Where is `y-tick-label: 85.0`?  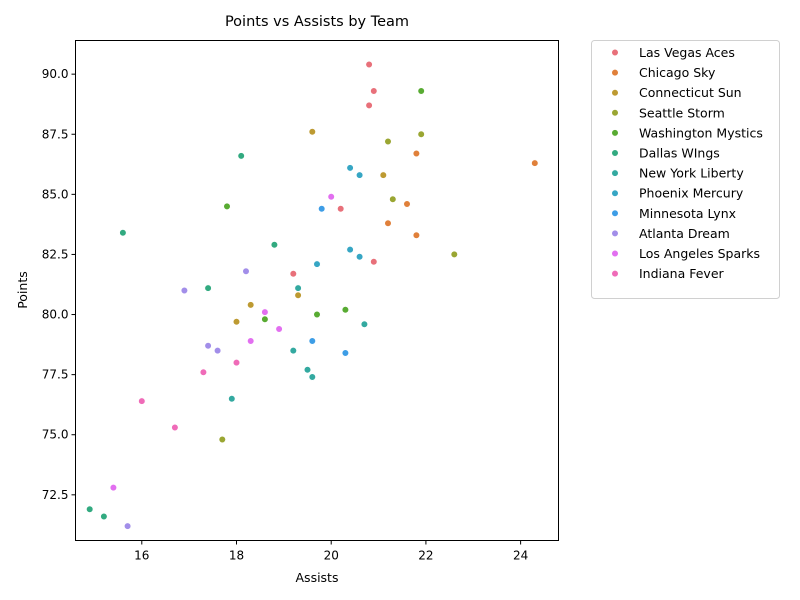
y-tick-label: 85.0 is located at coordinates (55, 194).